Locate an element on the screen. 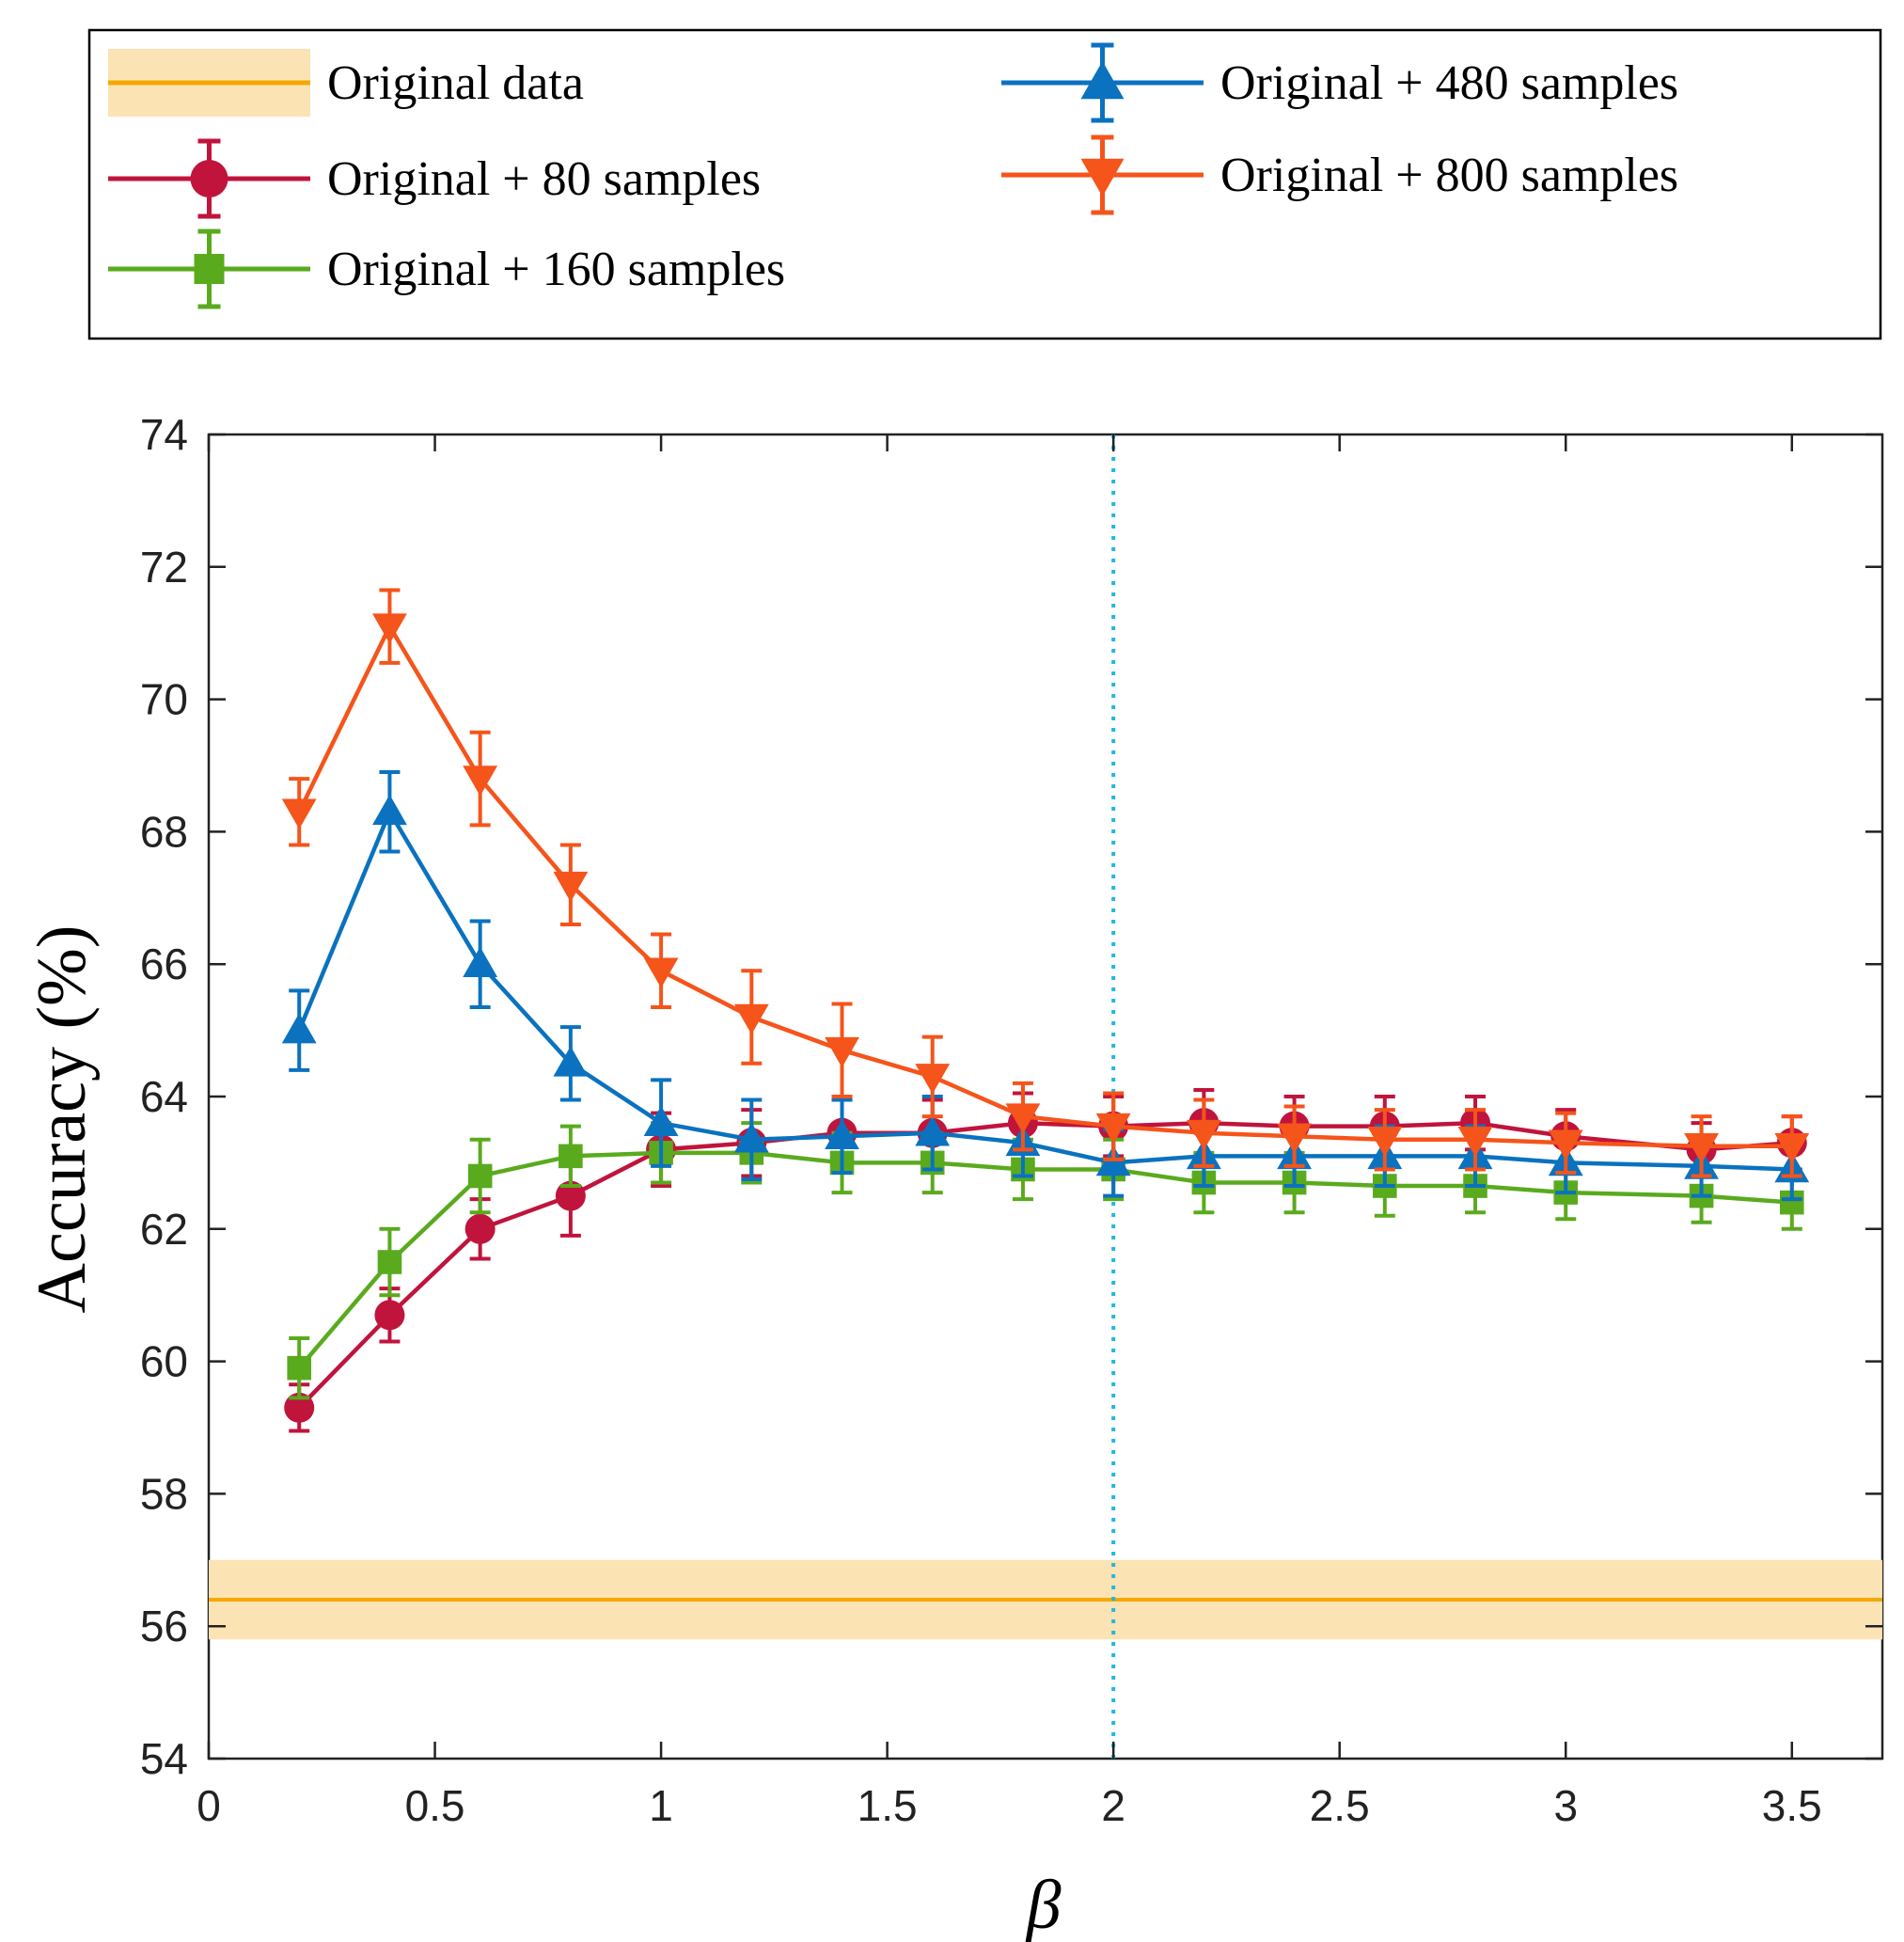 Image resolution: width=1904 pixels, height=1942 pixels. y-tick-label: 68 is located at coordinates (164, 831).